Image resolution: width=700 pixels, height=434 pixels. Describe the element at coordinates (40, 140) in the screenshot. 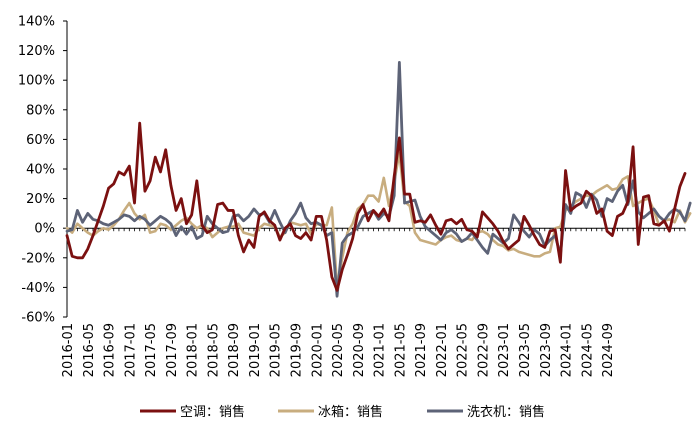

I see `y-tick-label: 60%` at that location.